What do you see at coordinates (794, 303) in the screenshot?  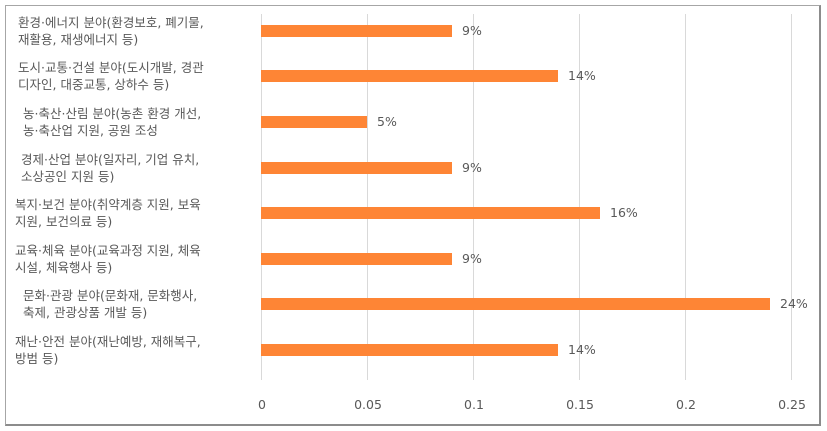 I see `data-label: 24%` at bounding box center [794, 303].